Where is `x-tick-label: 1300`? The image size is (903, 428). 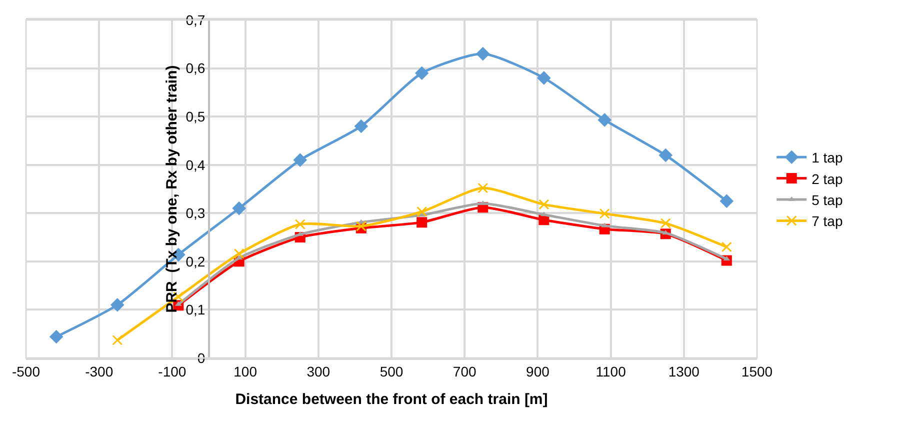 x-tick-label: 1300 is located at coordinates (684, 372).